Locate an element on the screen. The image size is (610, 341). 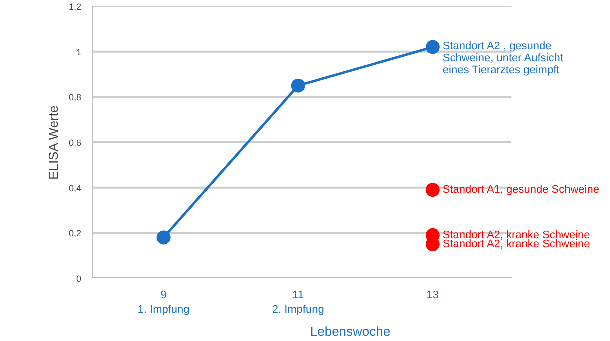
y-tick-label: 0 is located at coordinates (79, 279).